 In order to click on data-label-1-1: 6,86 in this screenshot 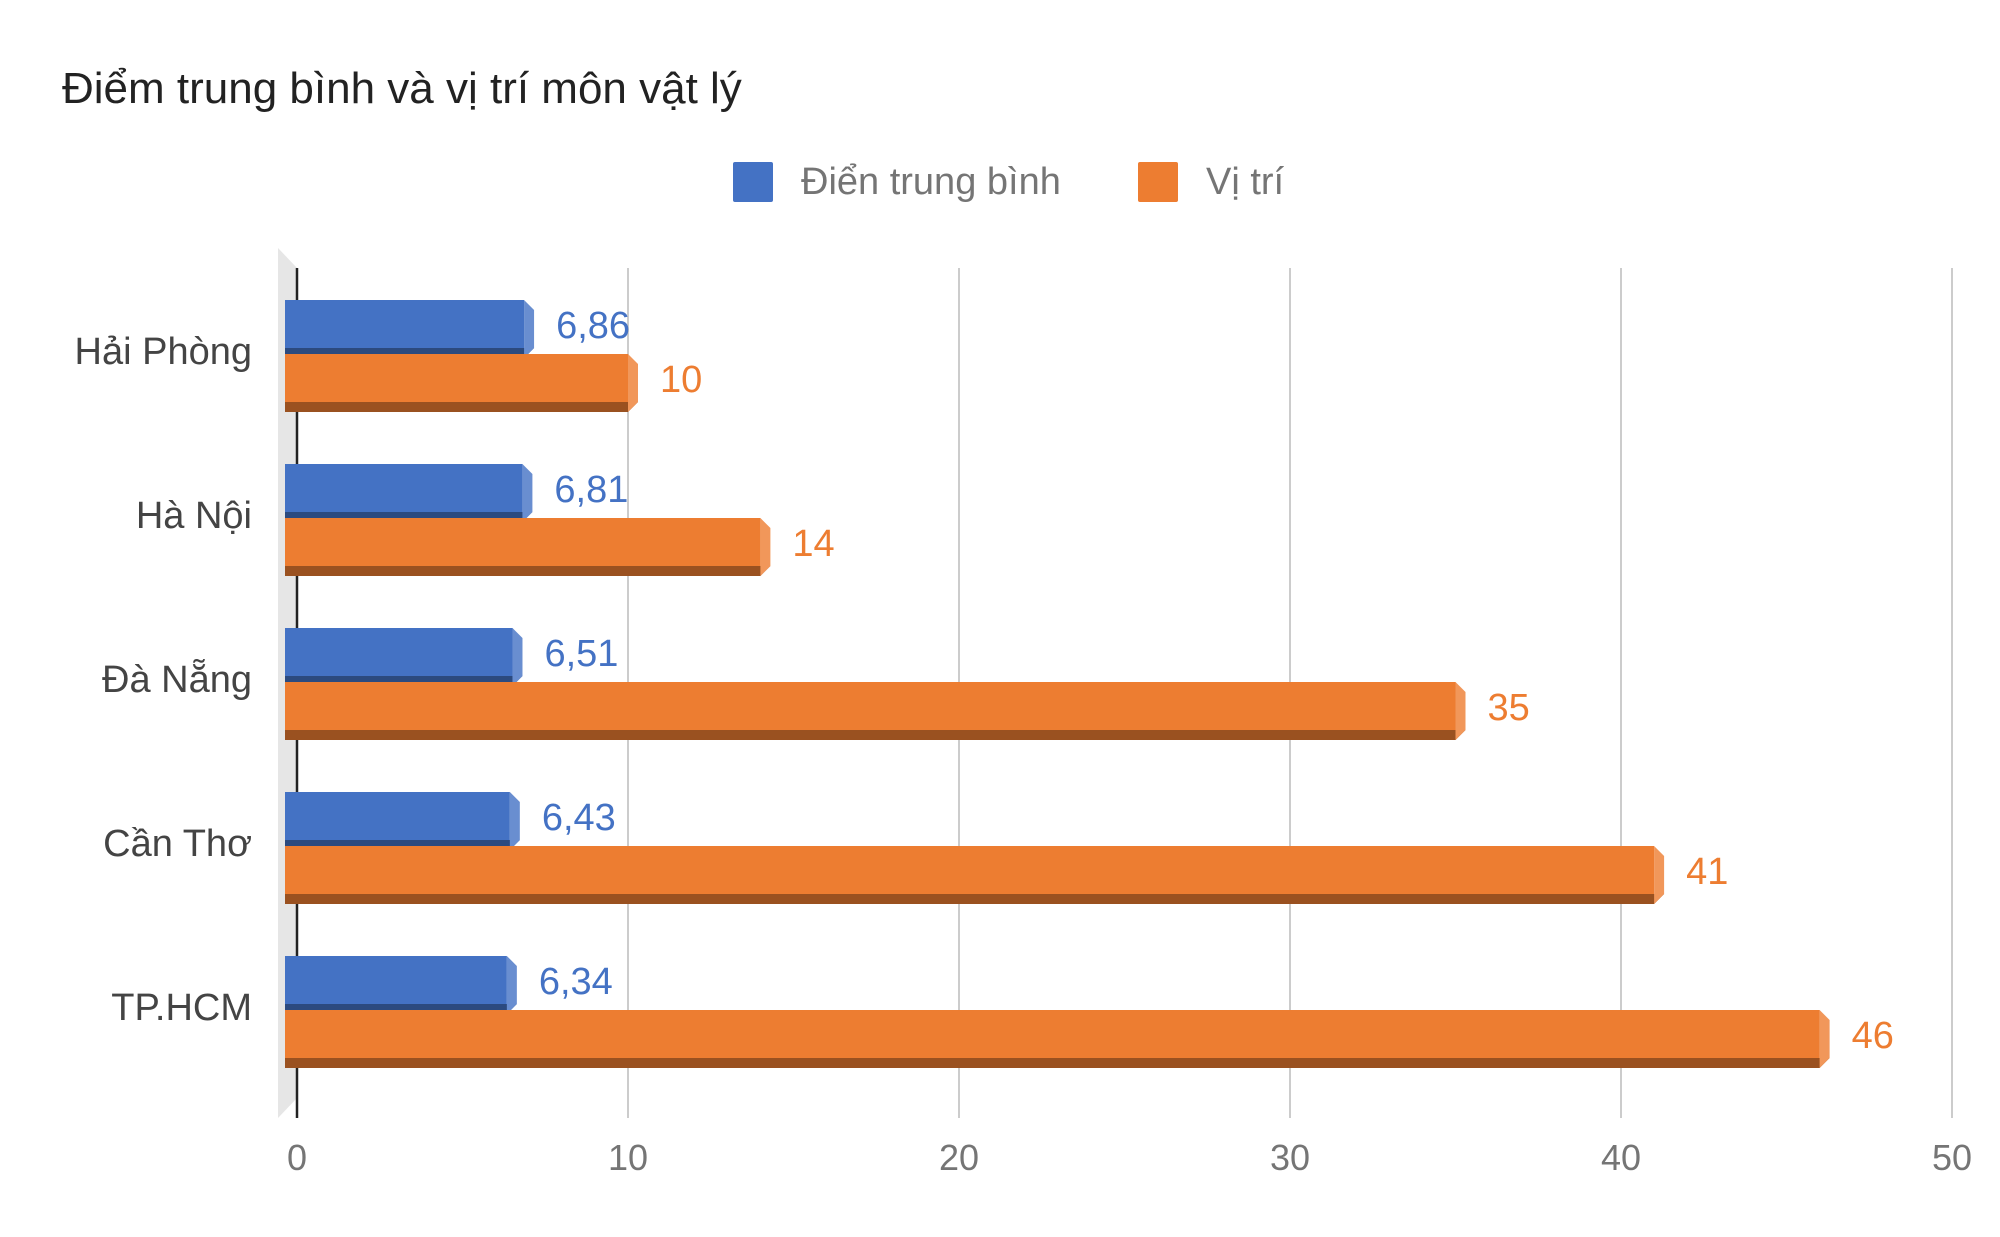, I will do `click(593, 326)`.